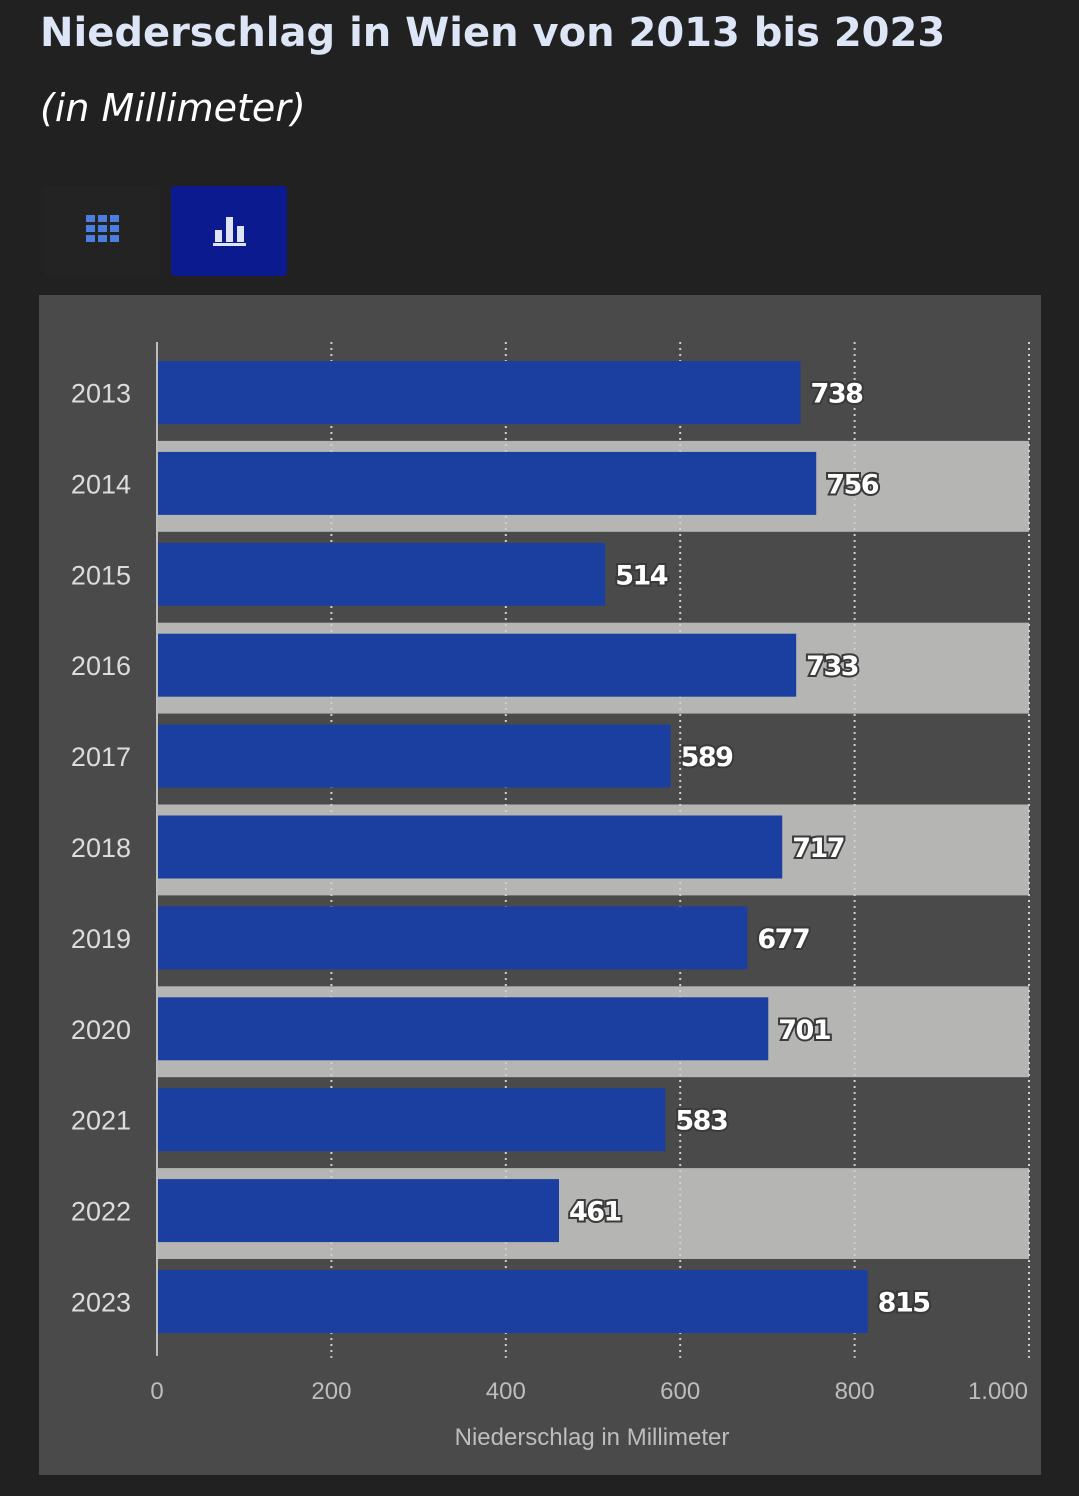 The image size is (1079, 1496). I want to click on bar-chart-icon, so click(229, 231).